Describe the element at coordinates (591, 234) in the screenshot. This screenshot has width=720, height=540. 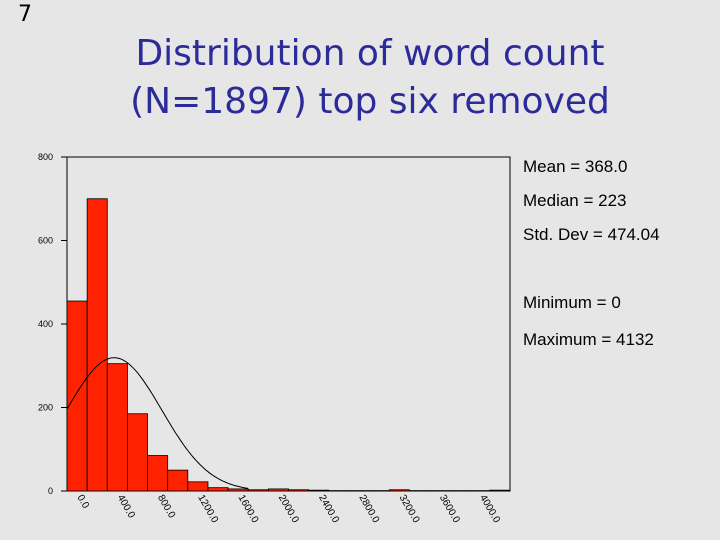
I see `stat-std-dev: Std. Dev = 474.04` at that location.